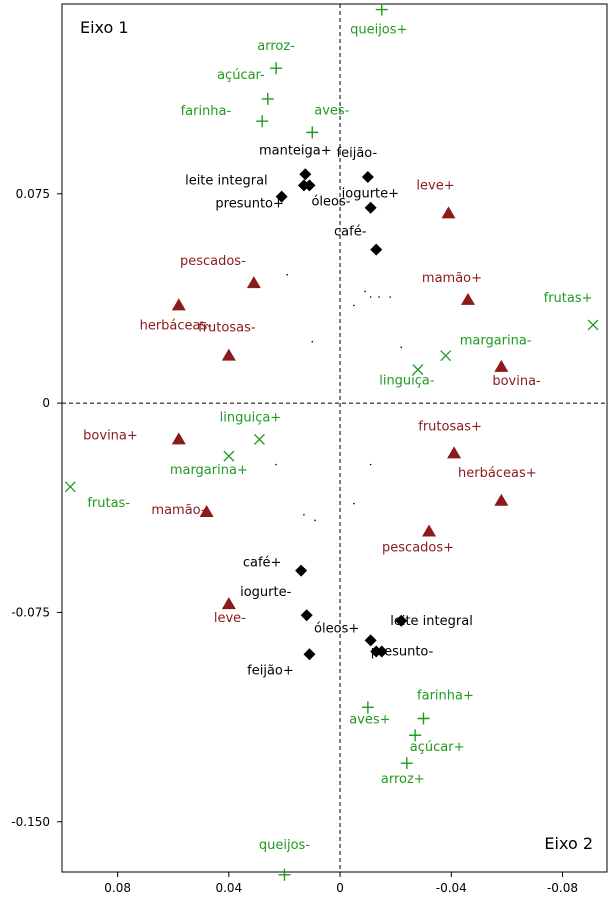  I want to click on y-tick-label: -0.150, so click(30, 822).